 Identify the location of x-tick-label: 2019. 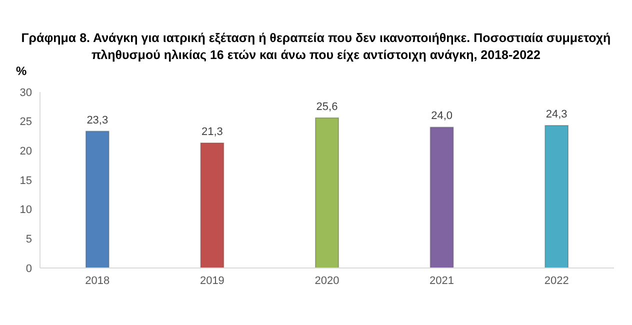
(212, 280).